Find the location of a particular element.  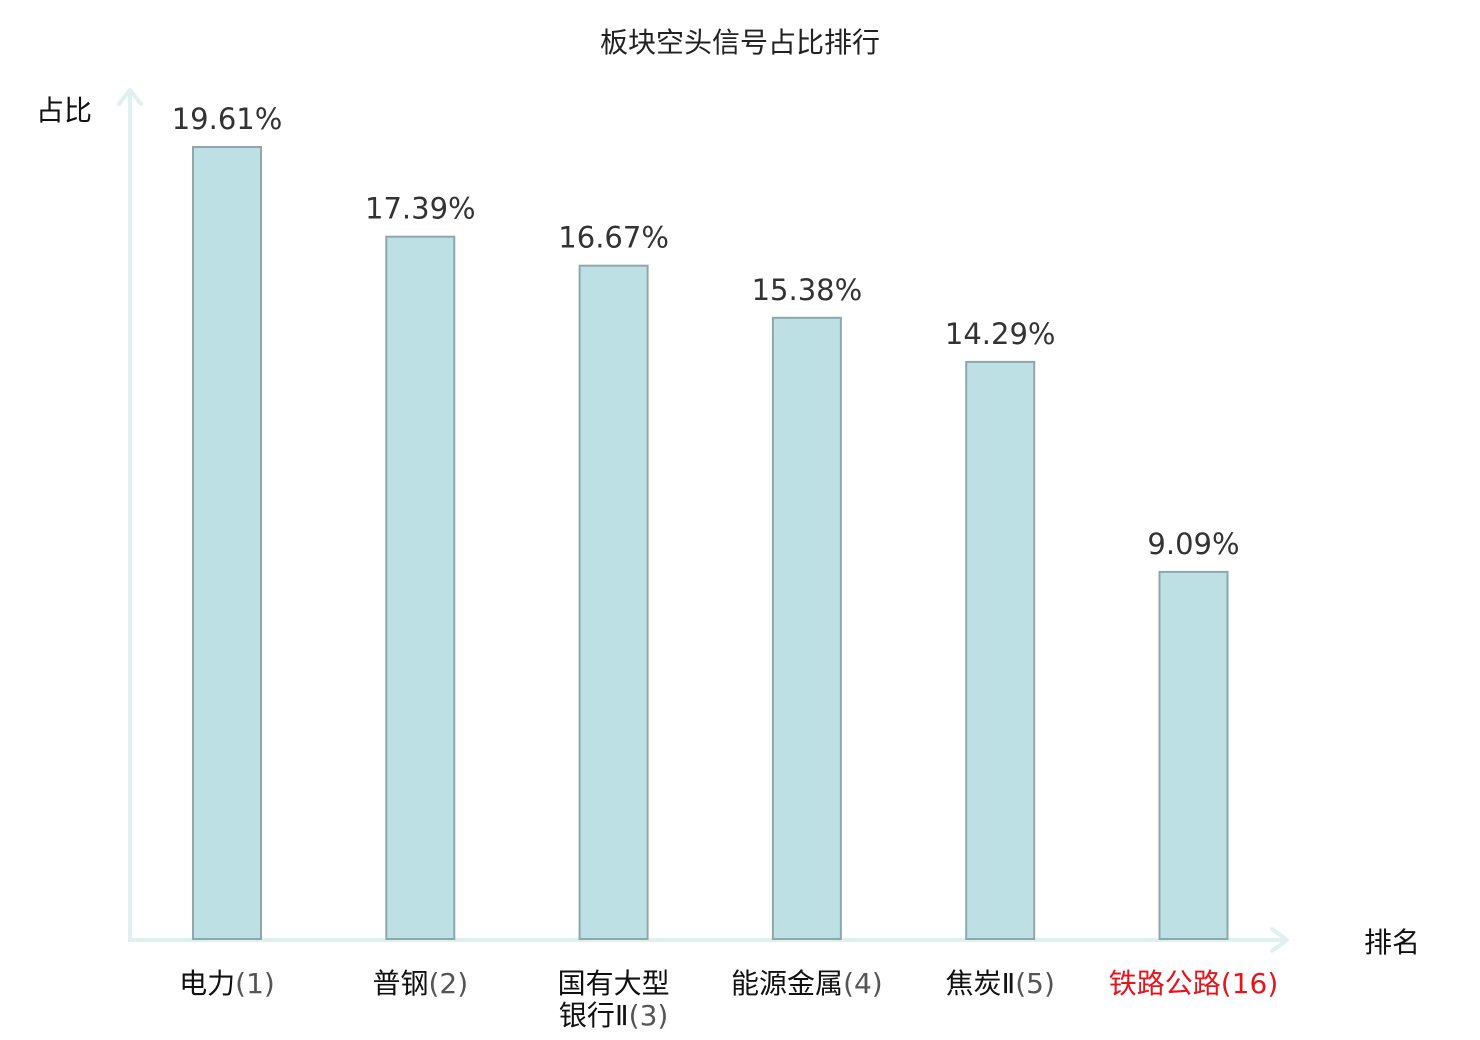

bar-value-label-2: 17.39% is located at coordinates (420, 209).